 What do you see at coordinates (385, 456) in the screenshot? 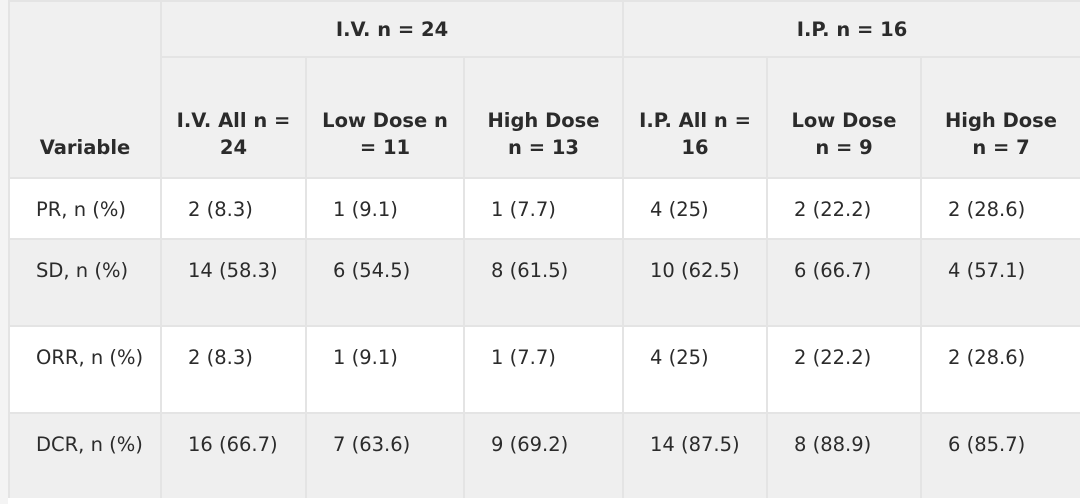
I see `cell: 7 (63.6)` at bounding box center [385, 456].